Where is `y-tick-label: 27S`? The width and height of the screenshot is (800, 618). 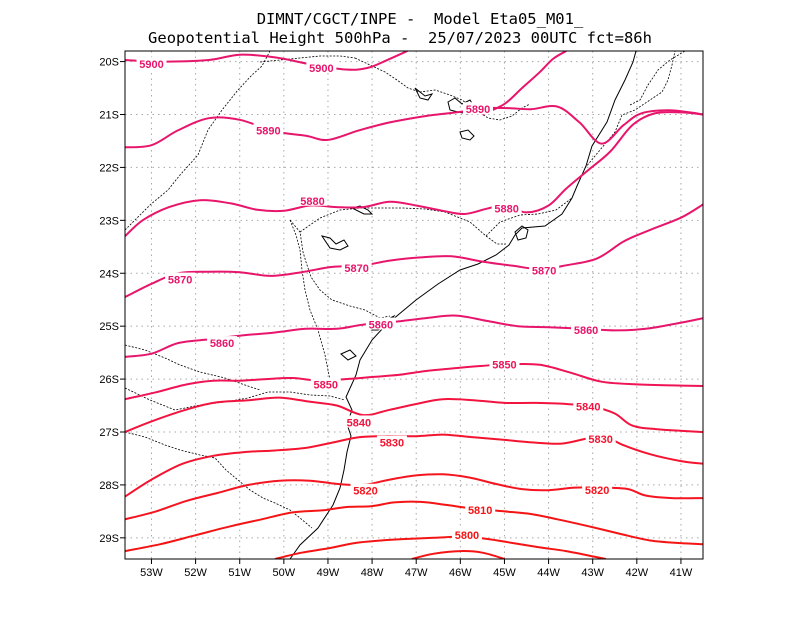
y-tick-label: 27S is located at coordinates (109, 433).